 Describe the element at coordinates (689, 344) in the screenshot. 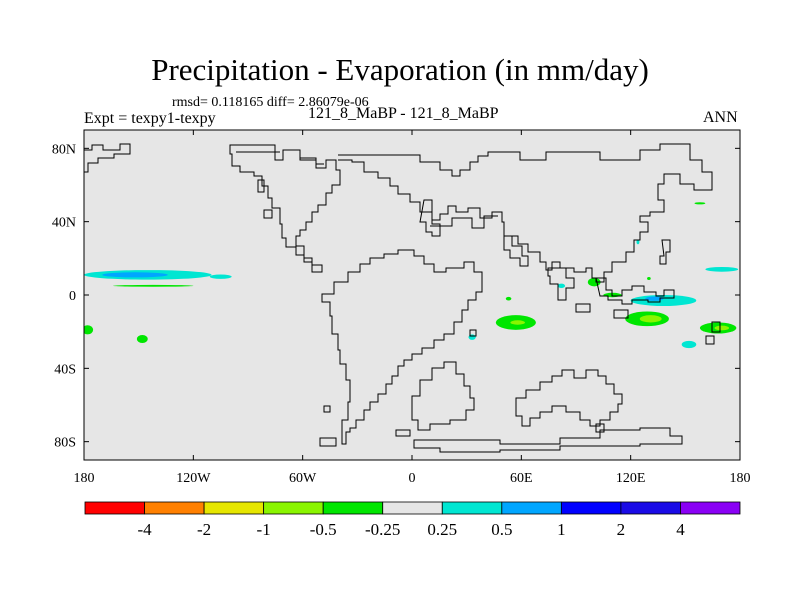

I see `anomaly-sea-positive` at that location.